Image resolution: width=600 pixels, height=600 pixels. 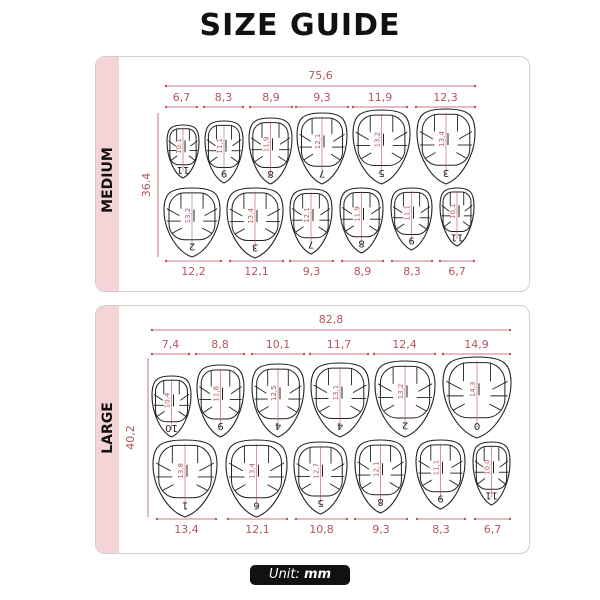 I want to click on page-title: SIZE GUIDE, so click(x=300, y=25).